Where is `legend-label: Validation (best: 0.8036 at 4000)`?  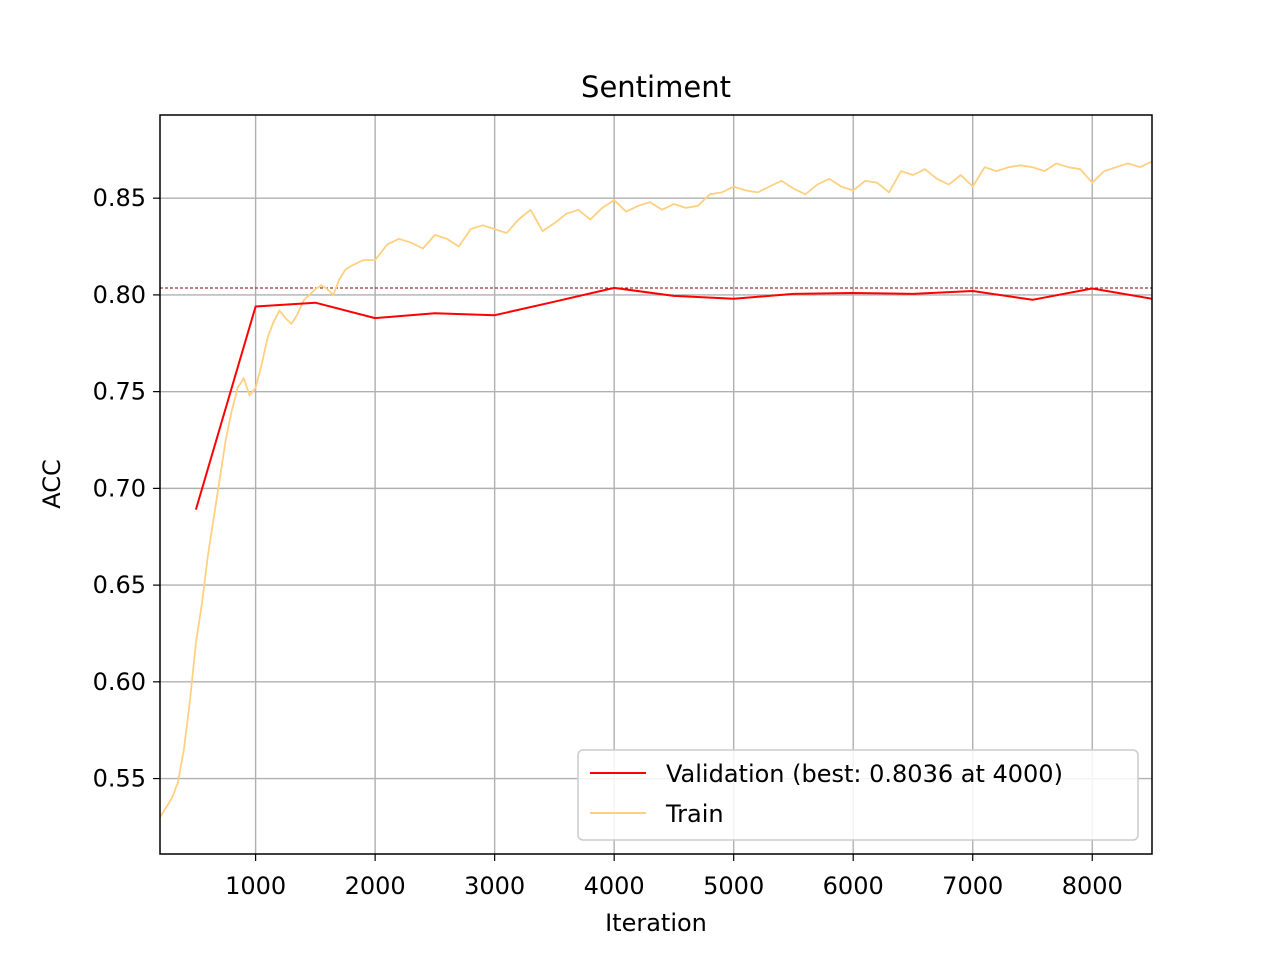
legend-label: Validation (best: 0.8036 at 4000) is located at coordinates (864, 774).